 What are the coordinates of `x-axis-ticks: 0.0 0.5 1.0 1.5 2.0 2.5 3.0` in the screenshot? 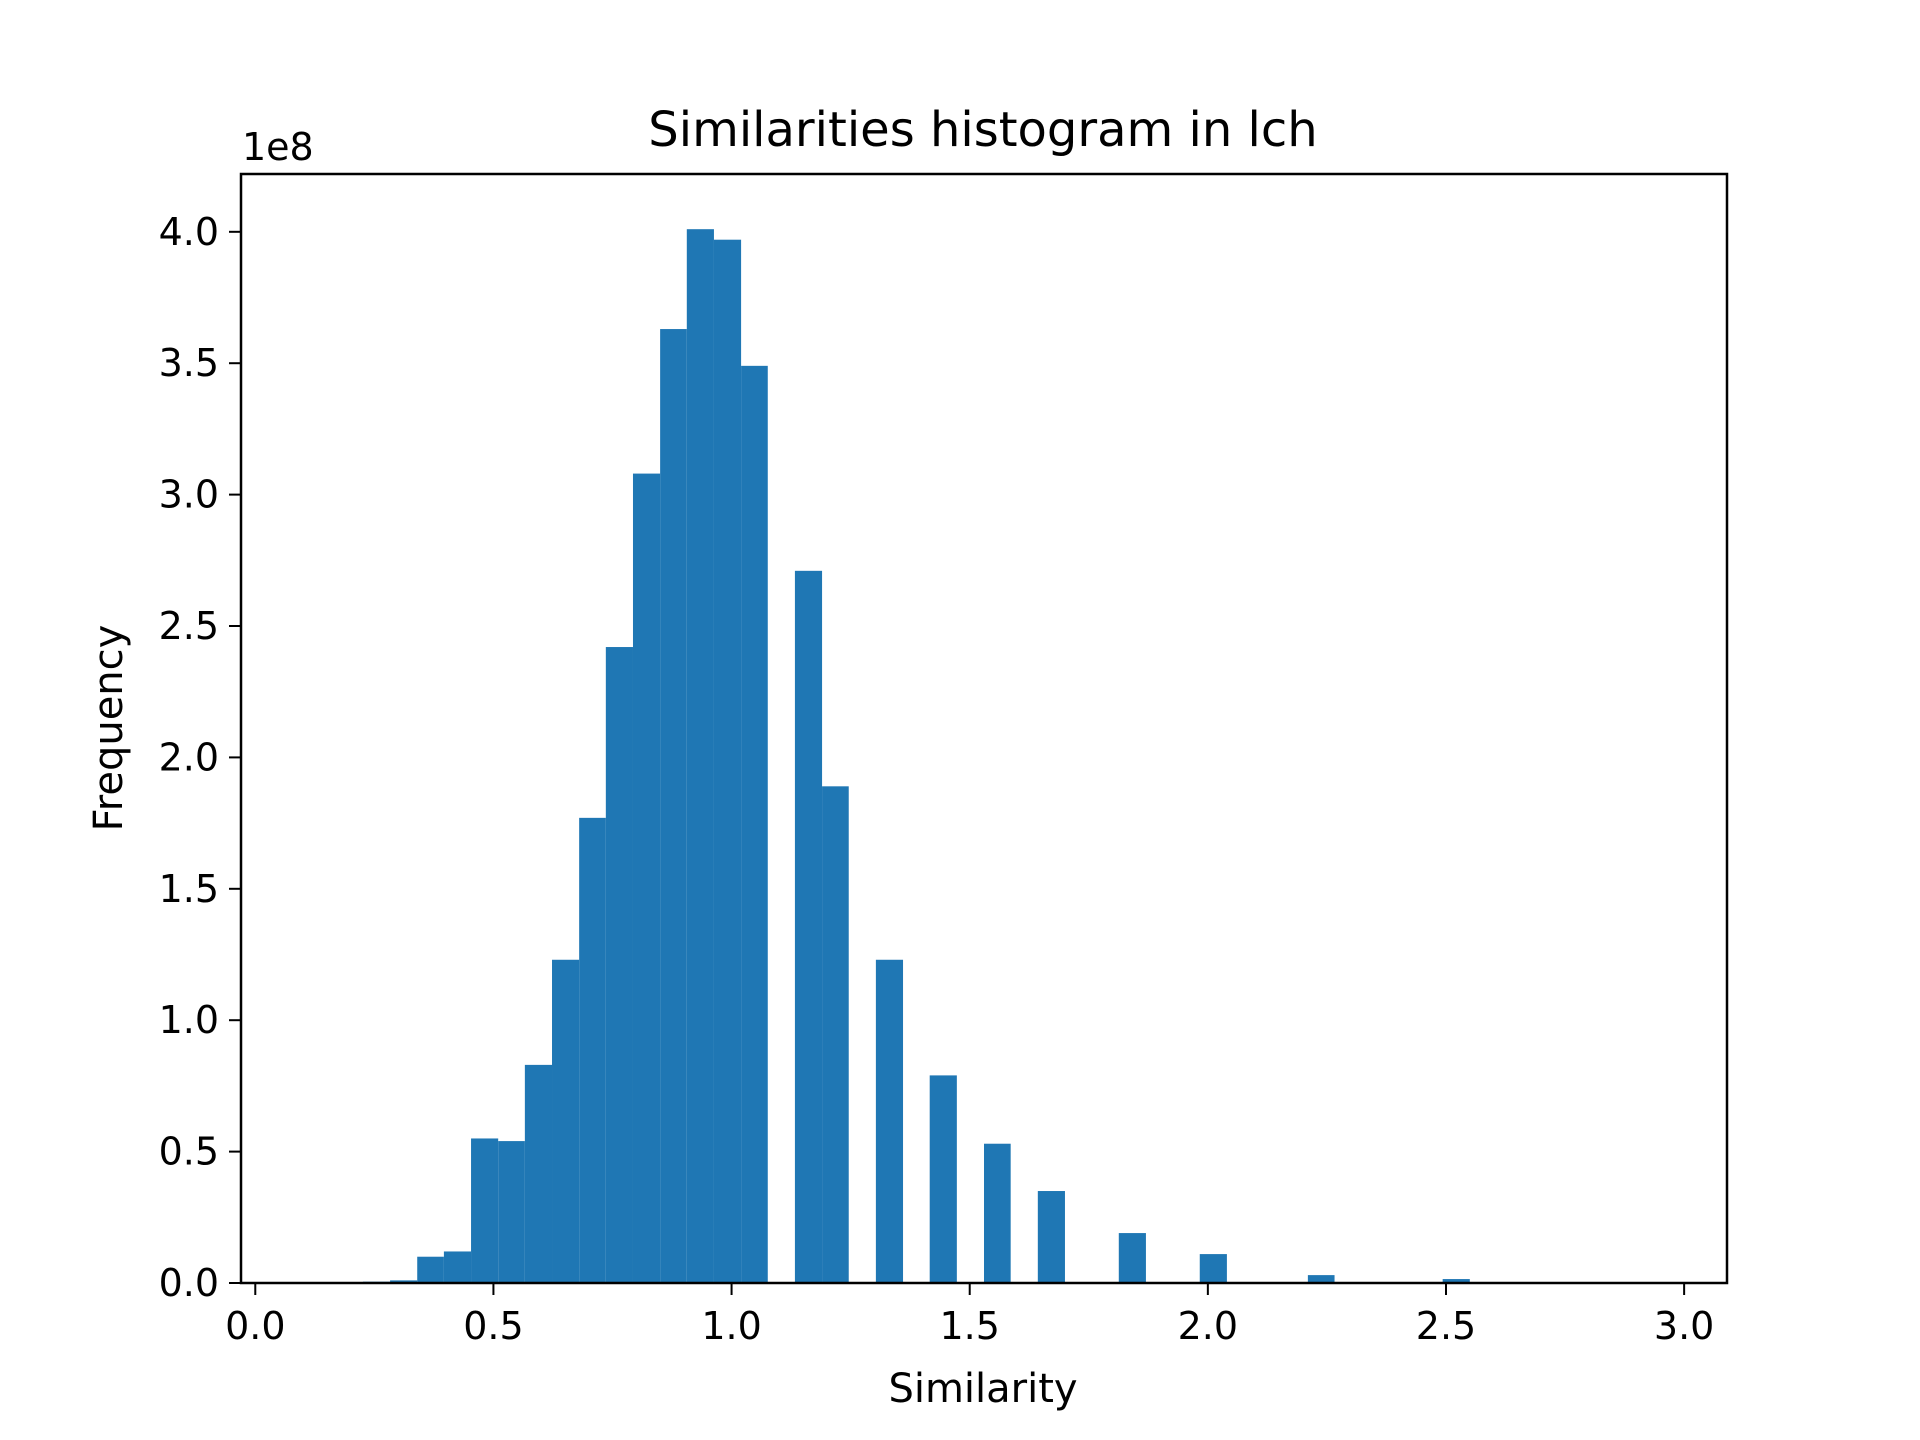 It's located at (969, 1315).